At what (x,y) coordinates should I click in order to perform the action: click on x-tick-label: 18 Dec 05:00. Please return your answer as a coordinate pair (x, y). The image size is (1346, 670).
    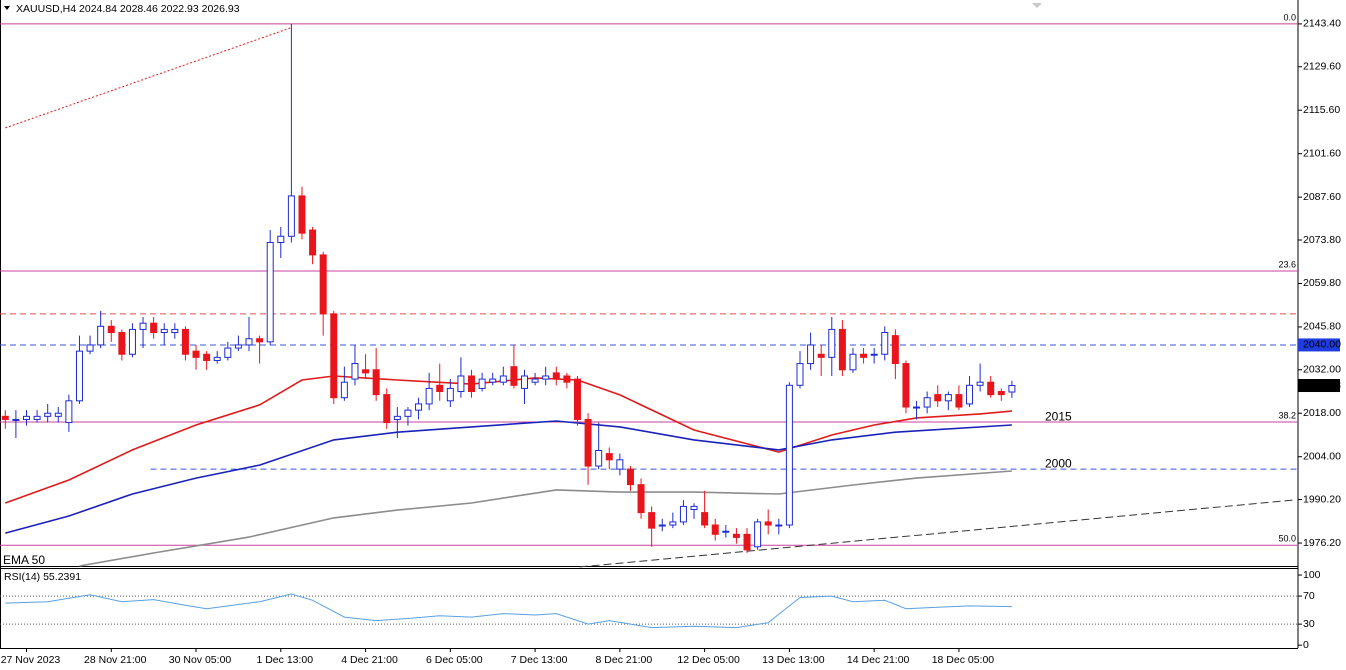
    Looking at the image, I should click on (963, 660).